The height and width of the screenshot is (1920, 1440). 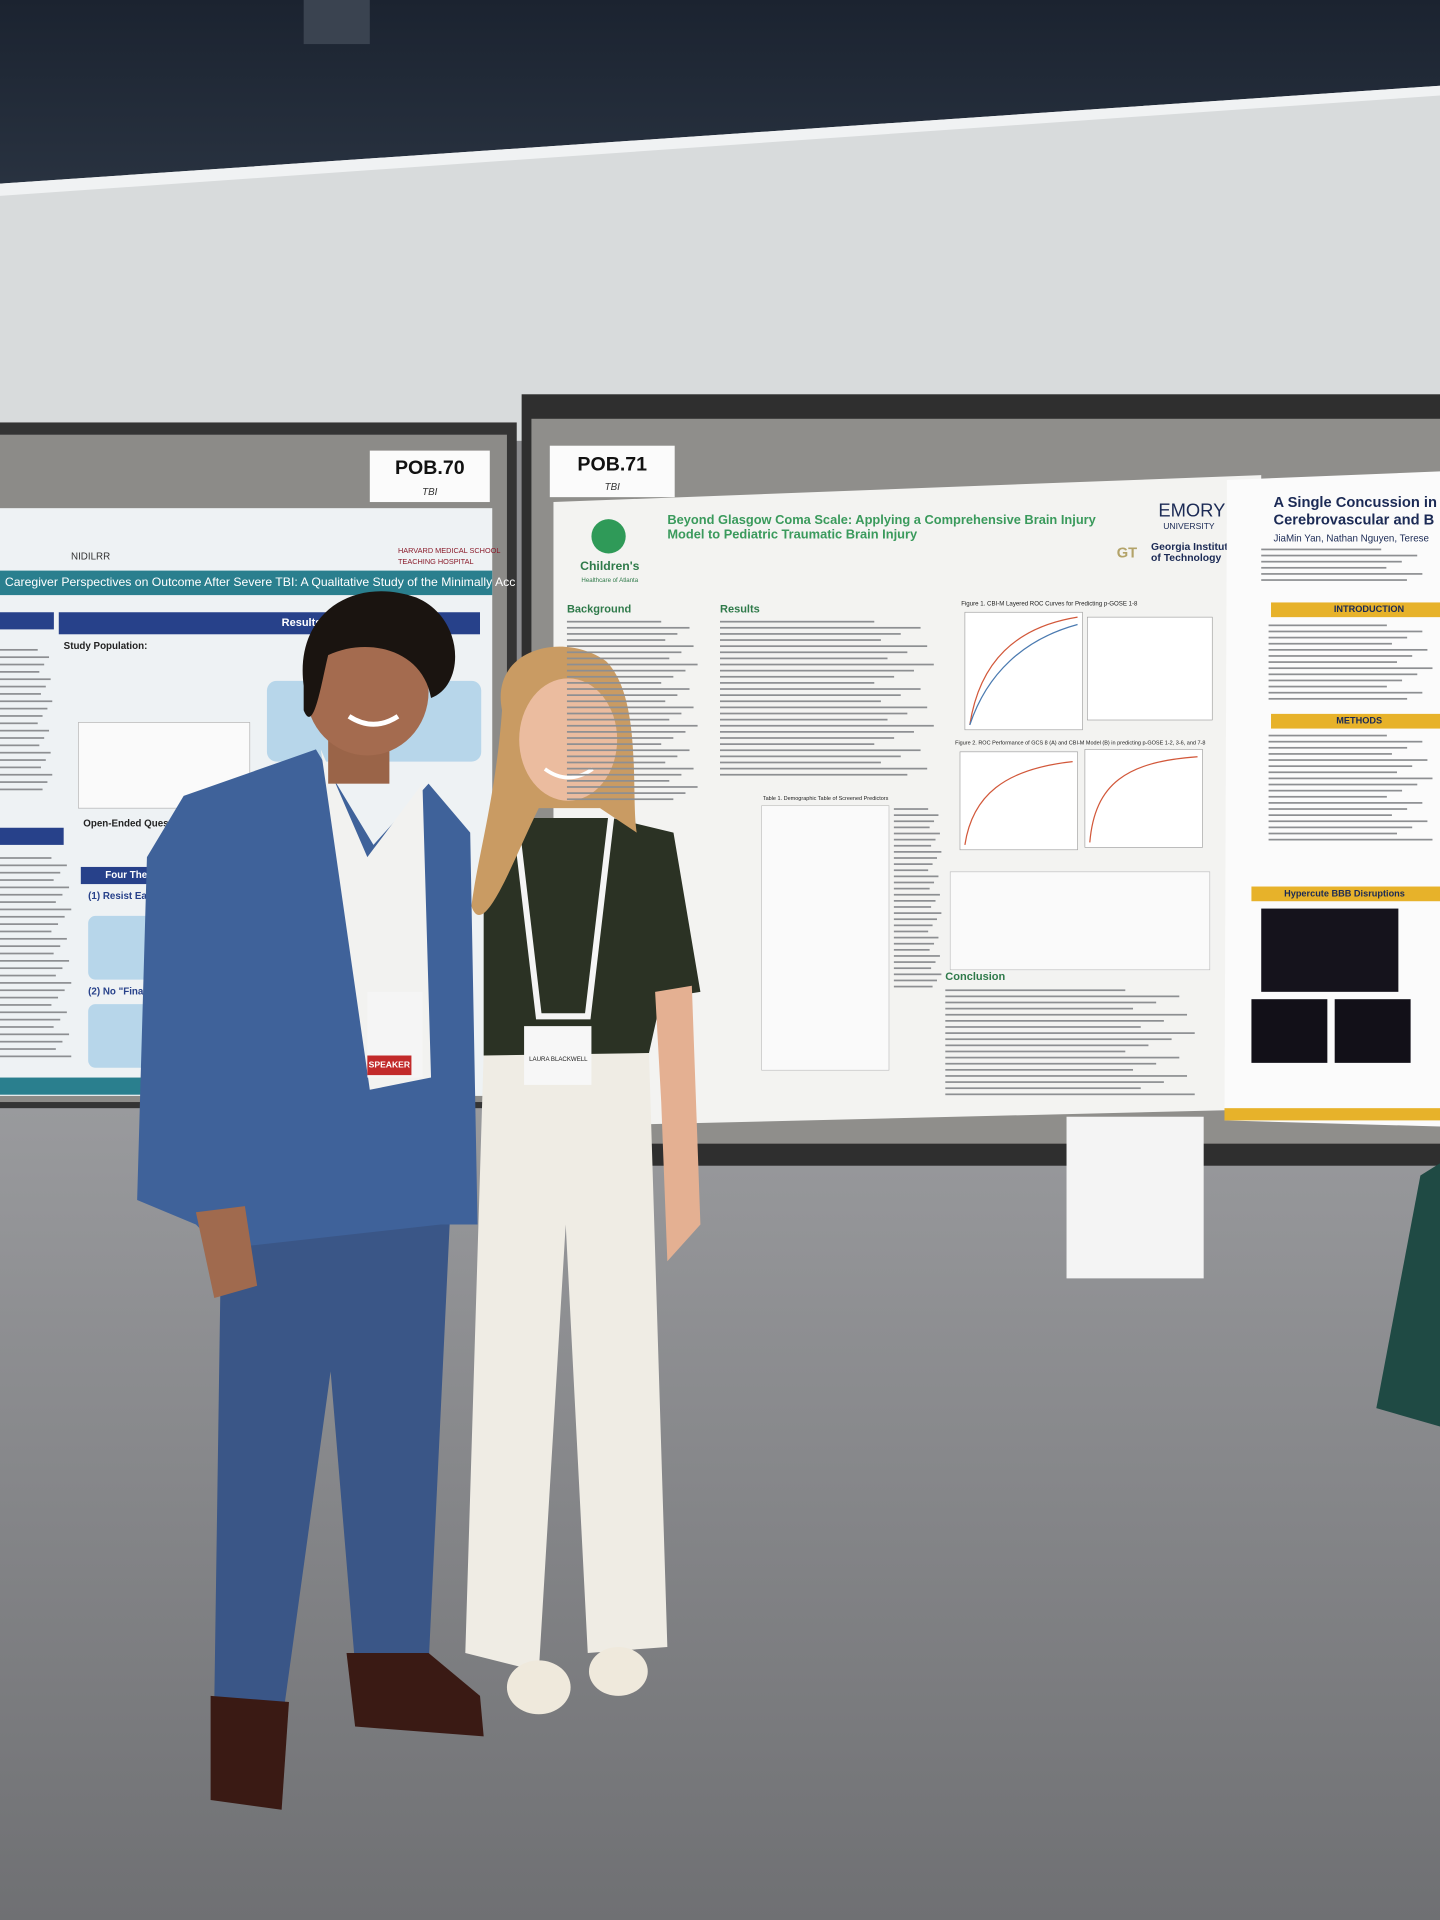 I want to click on table, so click(x=1080, y=921).